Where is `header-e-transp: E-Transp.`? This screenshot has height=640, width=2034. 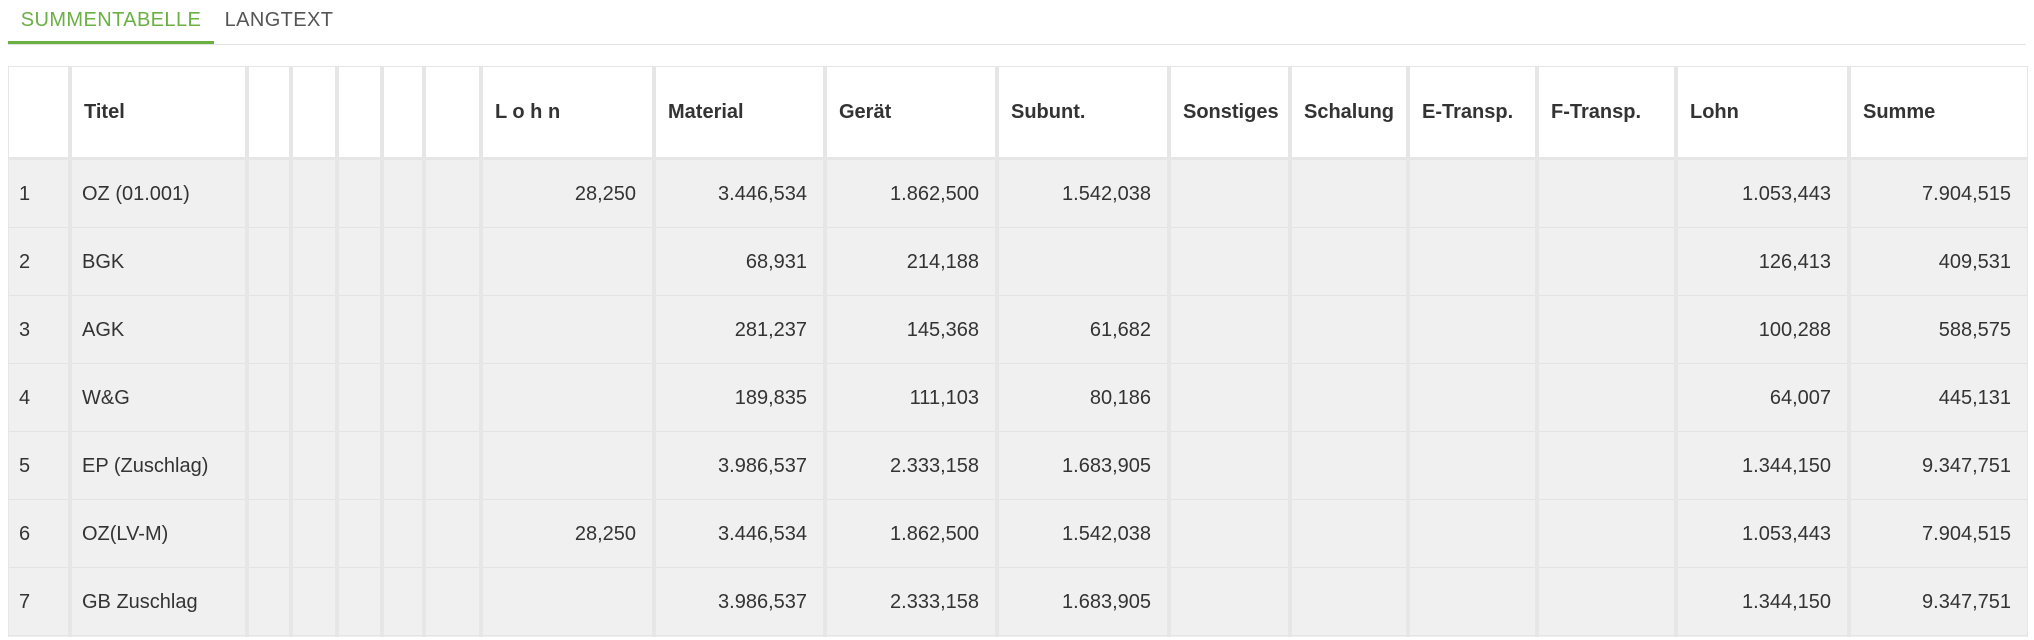
header-e-transp: E-Transp. is located at coordinates (1468, 112).